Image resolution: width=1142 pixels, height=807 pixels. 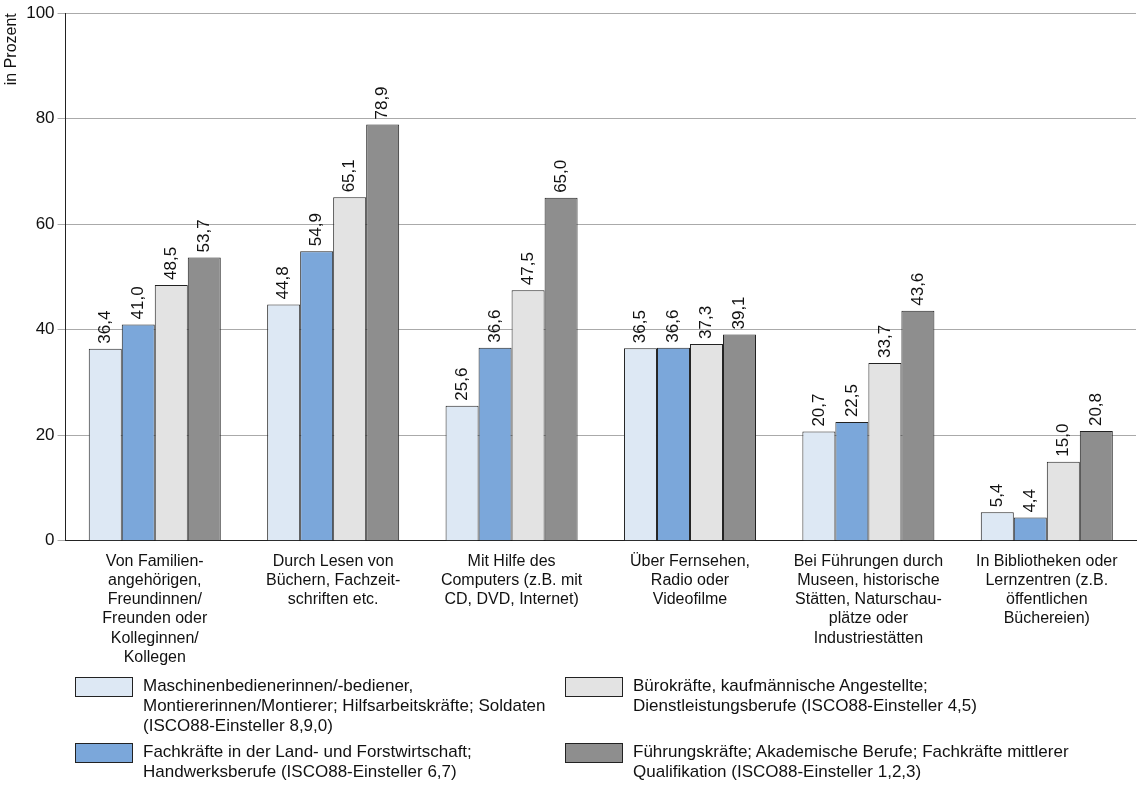 I want to click on data-label: 25,6, so click(x=461, y=384).